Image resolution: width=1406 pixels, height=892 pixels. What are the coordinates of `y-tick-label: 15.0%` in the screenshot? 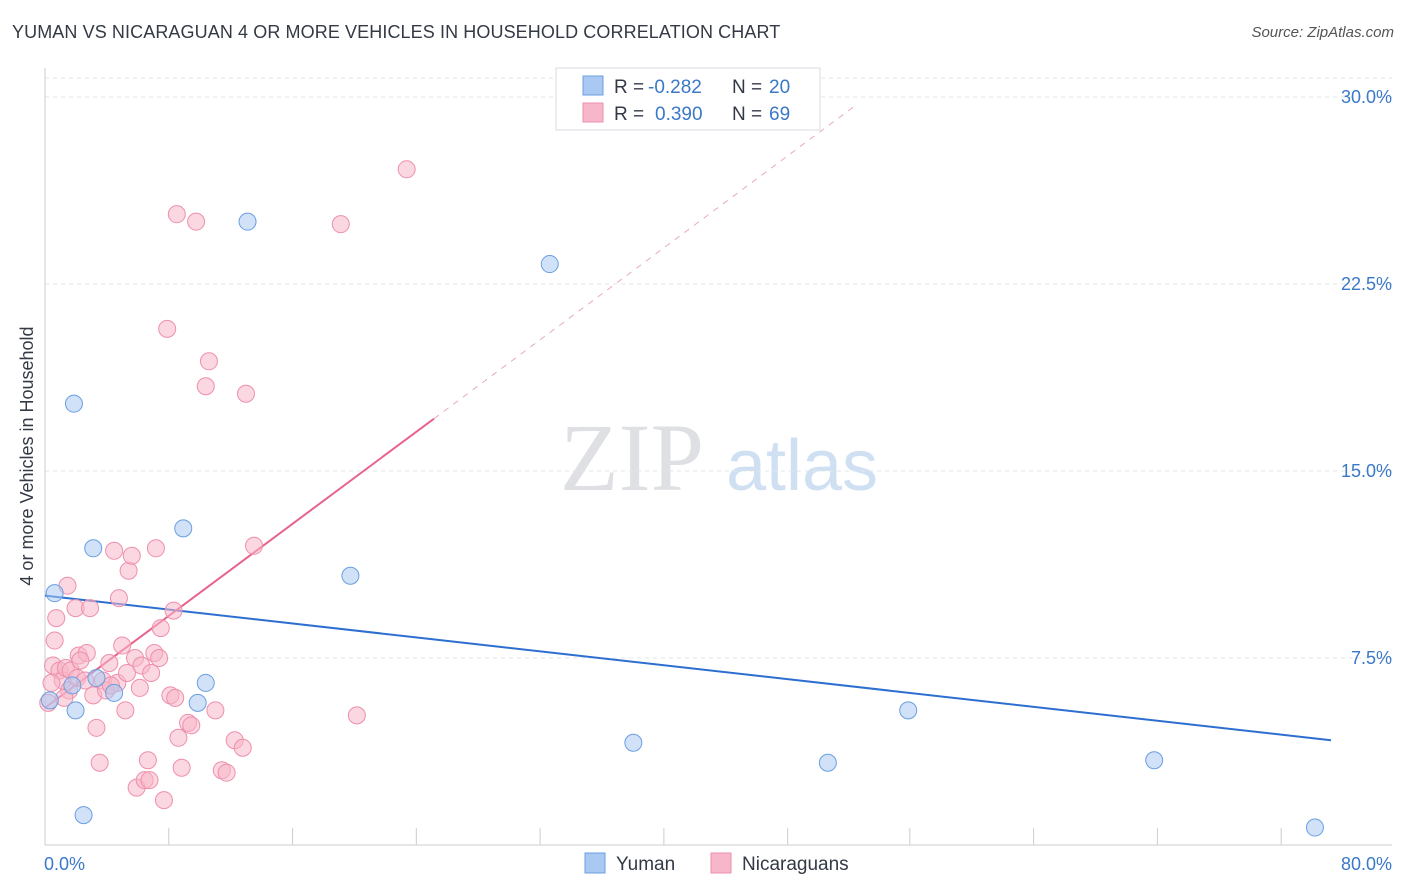 It's located at (1366, 471).